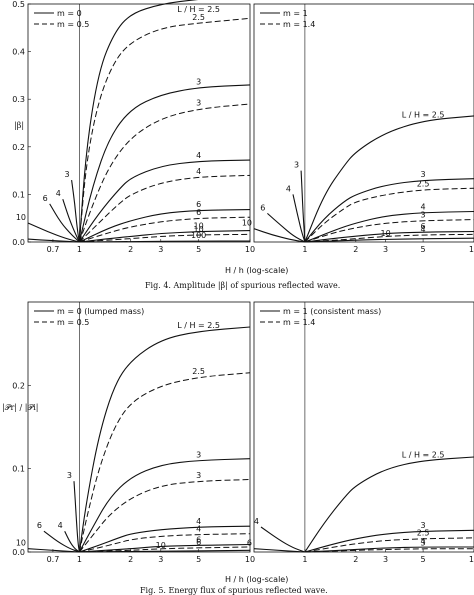 Image resolution: width=474 pixels, height=595 pixels. What do you see at coordinates (256, 270) in the screenshot?
I see `fig4-xlabel: H / h (log-scale)` at bounding box center [256, 270].